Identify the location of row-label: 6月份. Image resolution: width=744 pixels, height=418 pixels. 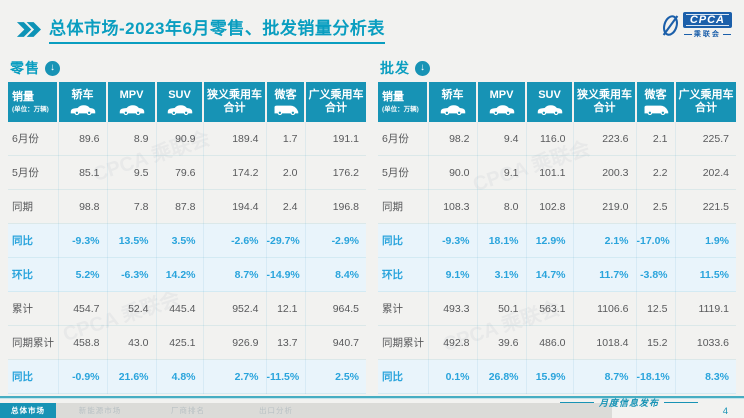
(33, 139).